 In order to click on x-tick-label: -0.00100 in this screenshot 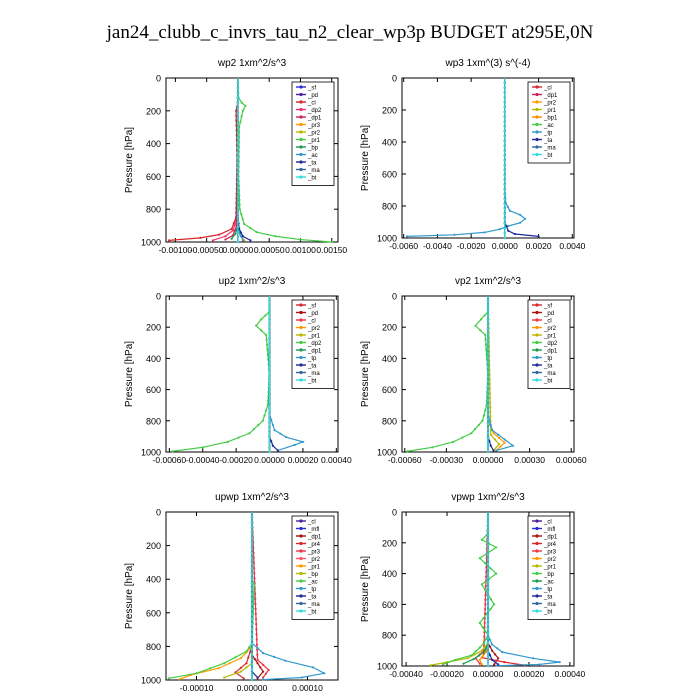, I will do `click(176, 250)`.